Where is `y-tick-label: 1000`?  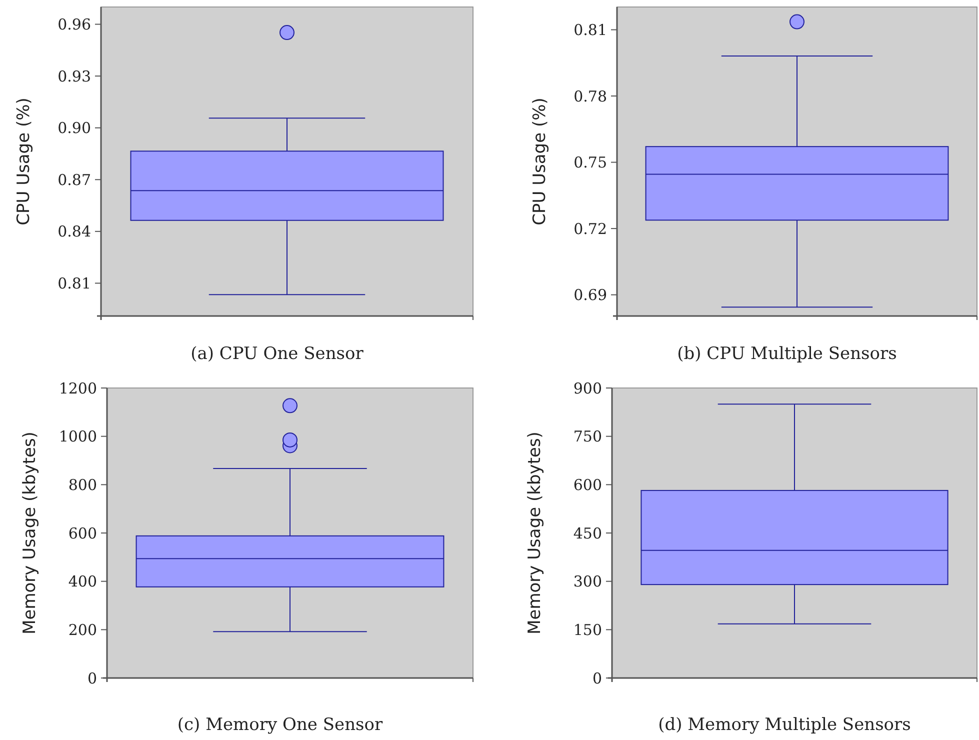
y-tick-label: 1000 is located at coordinates (77, 437).